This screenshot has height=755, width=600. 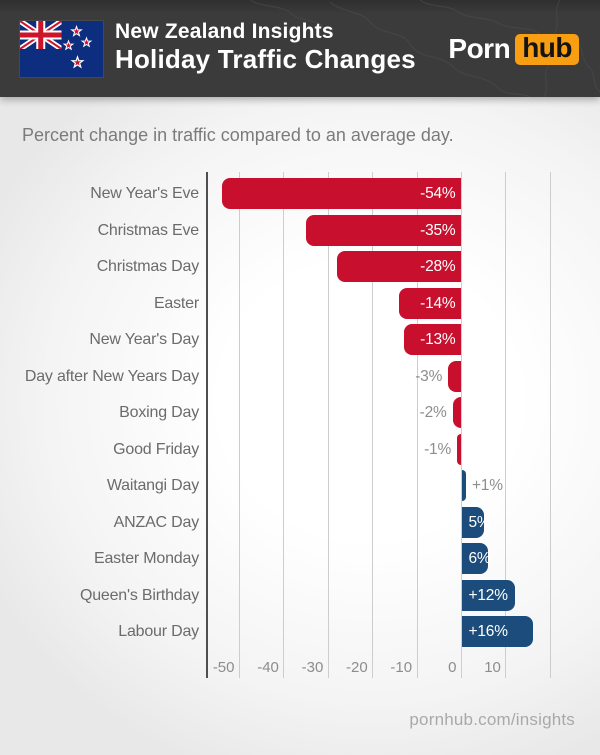 What do you see at coordinates (401, 667) in the screenshot?
I see `x-tick-label: -10` at bounding box center [401, 667].